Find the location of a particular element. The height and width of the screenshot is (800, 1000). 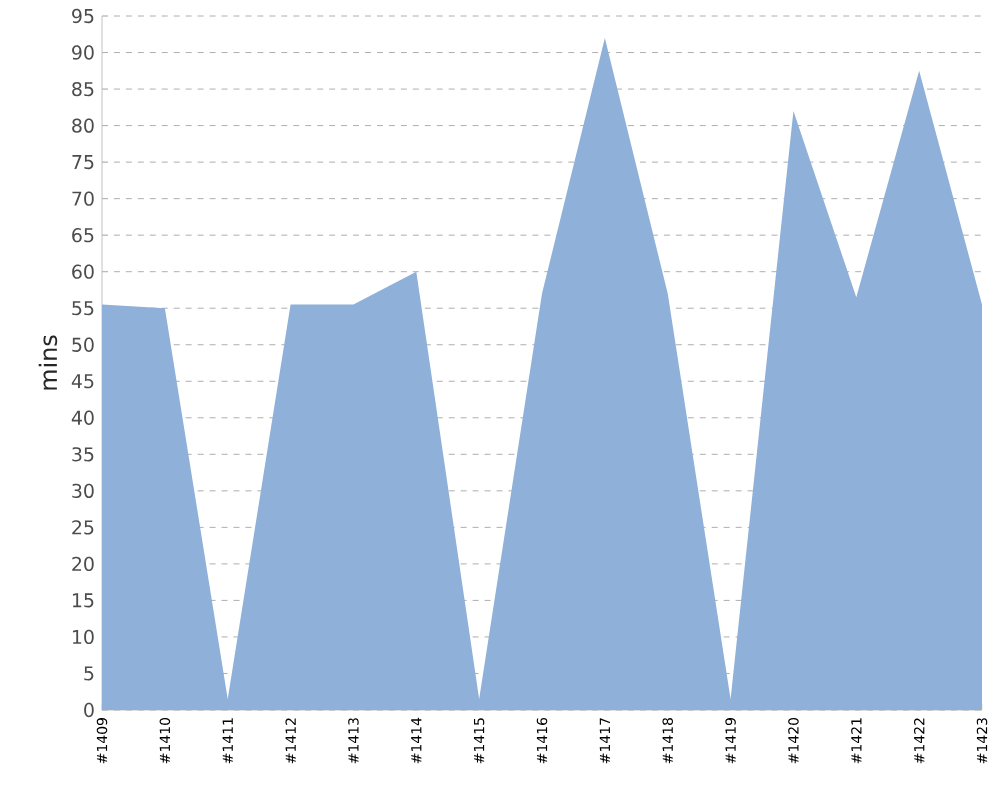

y-tick-label: 65 is located at coordinates (83, 235).